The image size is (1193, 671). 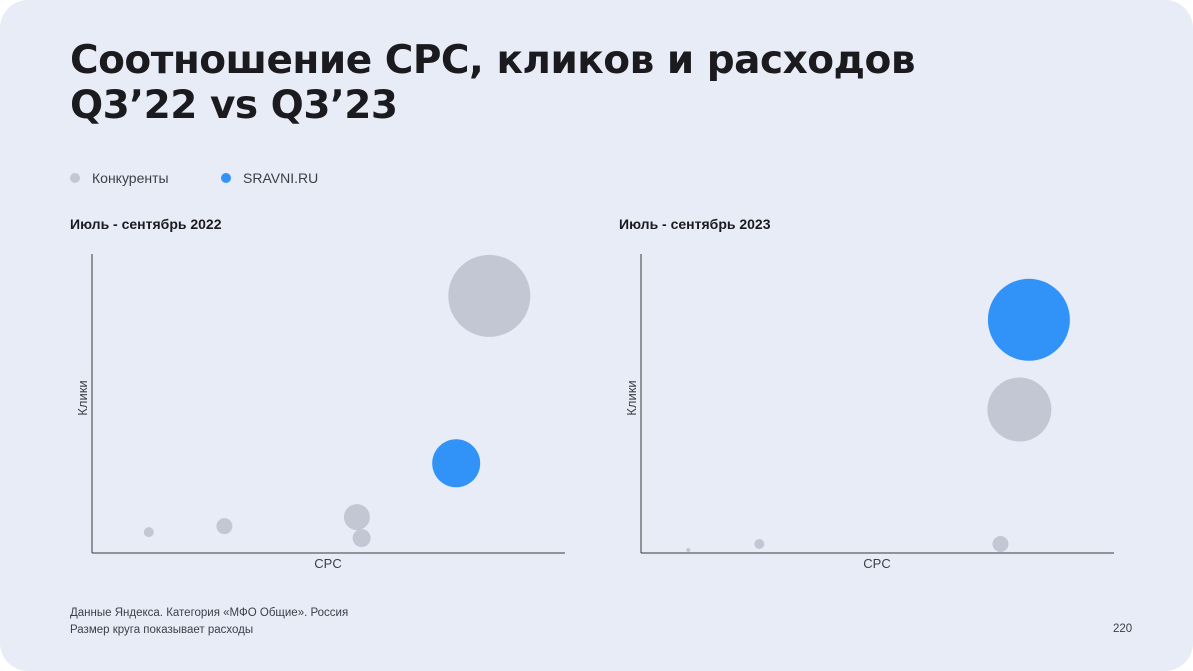 I want to click on legend-label-competitors: Конкуренты, so click(x=130, y=178).